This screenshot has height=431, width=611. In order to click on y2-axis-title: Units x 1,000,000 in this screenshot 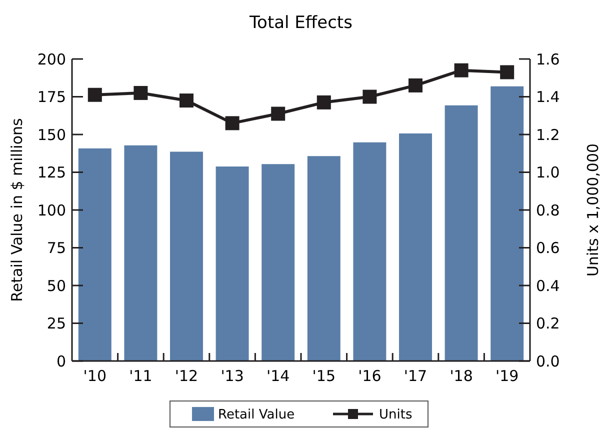, I will do `click(593, 210)`.